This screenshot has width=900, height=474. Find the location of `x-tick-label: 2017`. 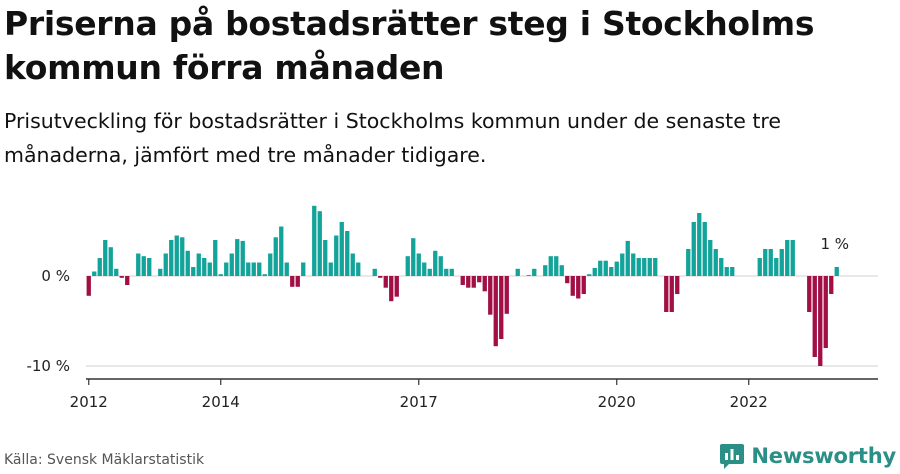

x-tick-label: 2017 is located at coordinates (419, 402).